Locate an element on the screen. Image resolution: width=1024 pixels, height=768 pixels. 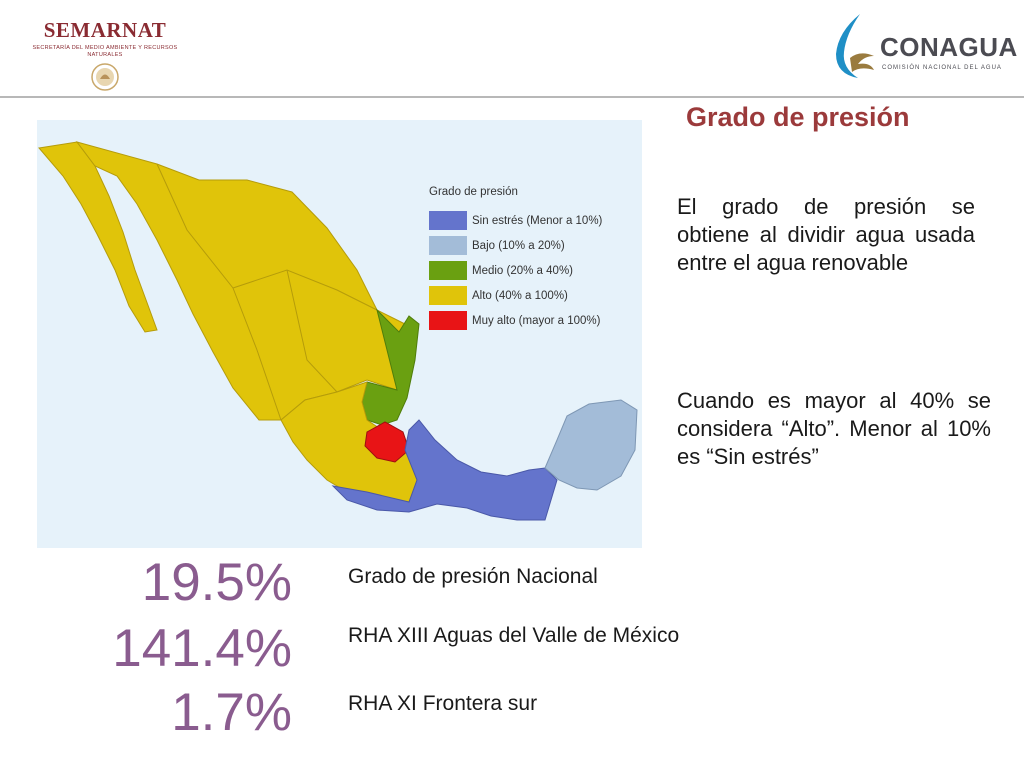
legend-item: Alto (40% a 100%) is located at coordinates (515, 295).